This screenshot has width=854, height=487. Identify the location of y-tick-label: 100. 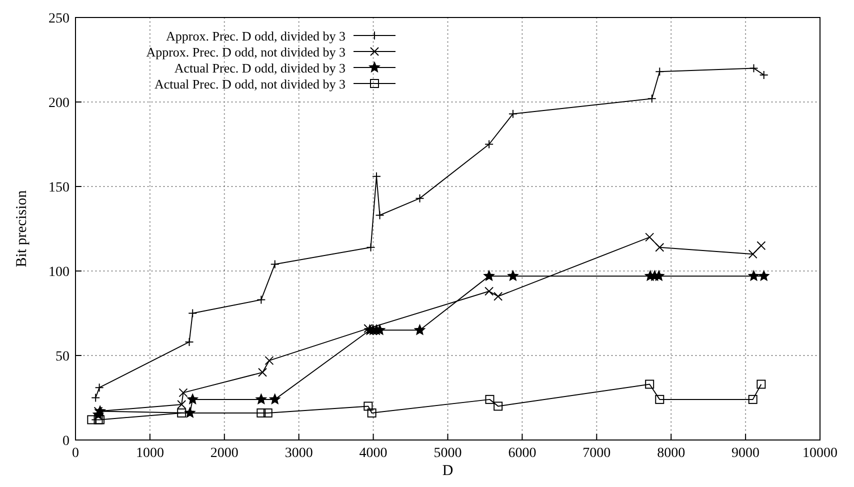
(59, 272).